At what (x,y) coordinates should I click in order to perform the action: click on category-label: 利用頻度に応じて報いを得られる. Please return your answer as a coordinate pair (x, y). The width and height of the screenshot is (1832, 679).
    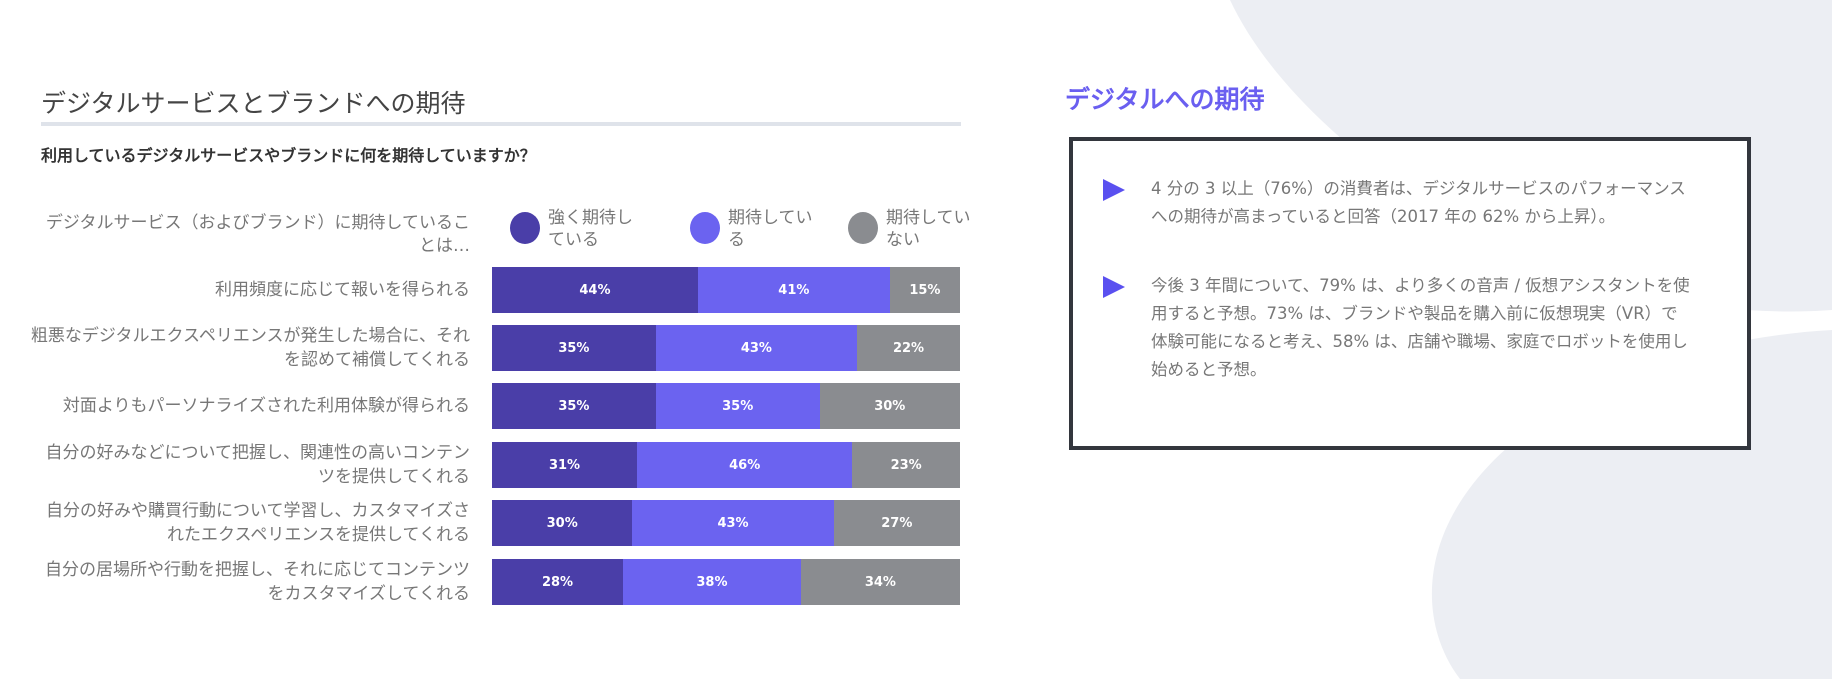
    Looking at the image, I should click on (342, 290).